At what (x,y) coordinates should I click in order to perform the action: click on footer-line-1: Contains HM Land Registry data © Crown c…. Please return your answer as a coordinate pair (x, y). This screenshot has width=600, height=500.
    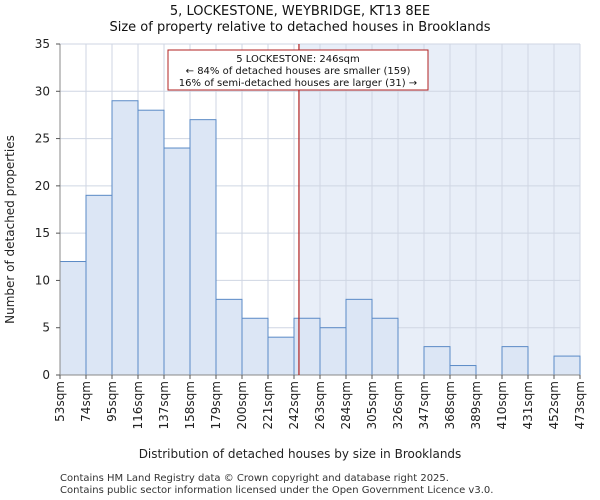
    Looking at the image, I should click on (254, 478).